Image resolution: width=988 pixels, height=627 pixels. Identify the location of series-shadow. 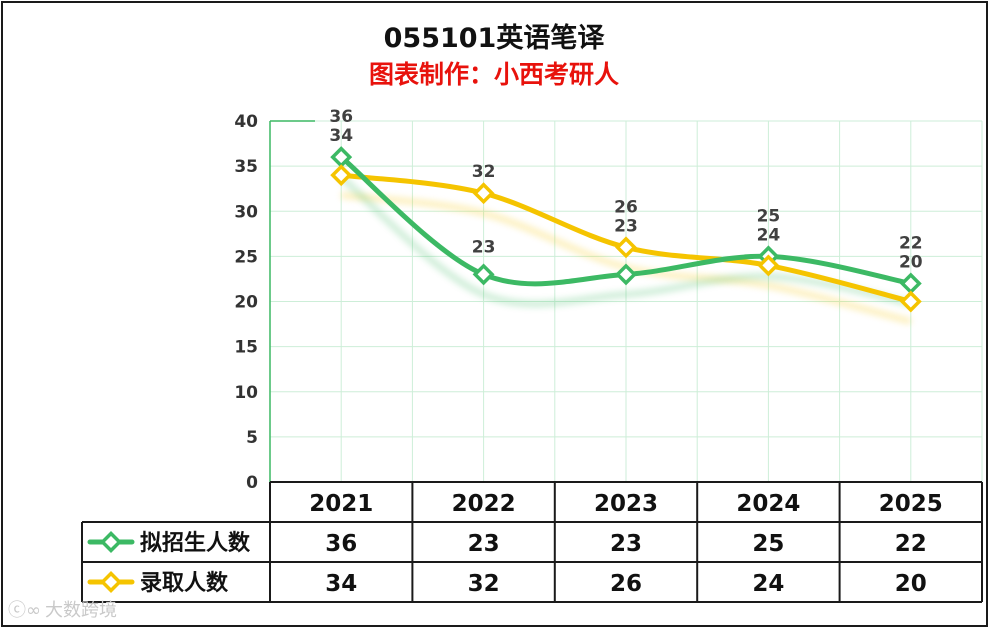
(625, 240).